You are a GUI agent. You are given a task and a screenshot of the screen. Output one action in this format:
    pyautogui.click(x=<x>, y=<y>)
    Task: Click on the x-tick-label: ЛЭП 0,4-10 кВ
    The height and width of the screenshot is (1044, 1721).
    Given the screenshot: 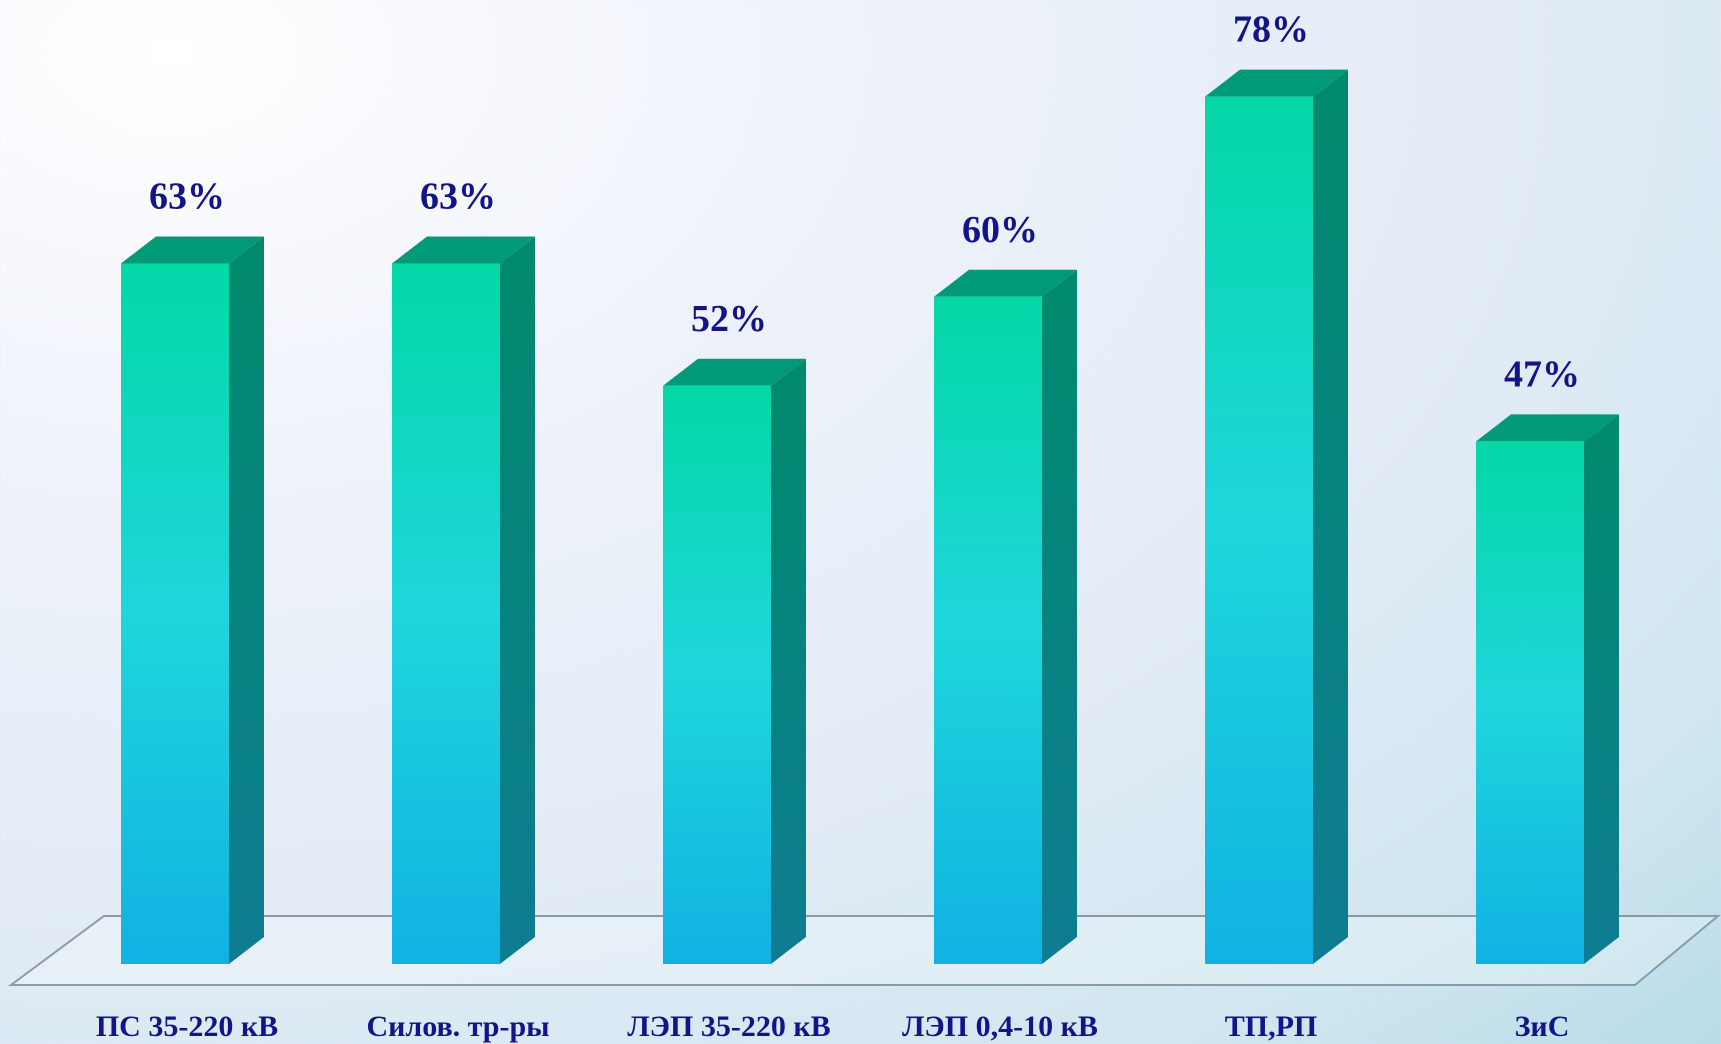 What is the action you would take?
    pyautogui.click(x=1000, y=1026)
    